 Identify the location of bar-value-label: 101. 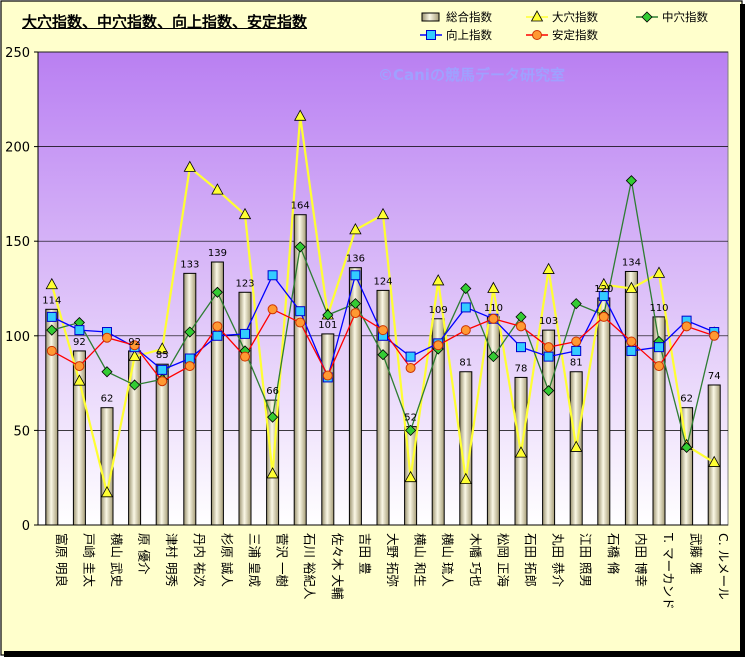
(327, 325).